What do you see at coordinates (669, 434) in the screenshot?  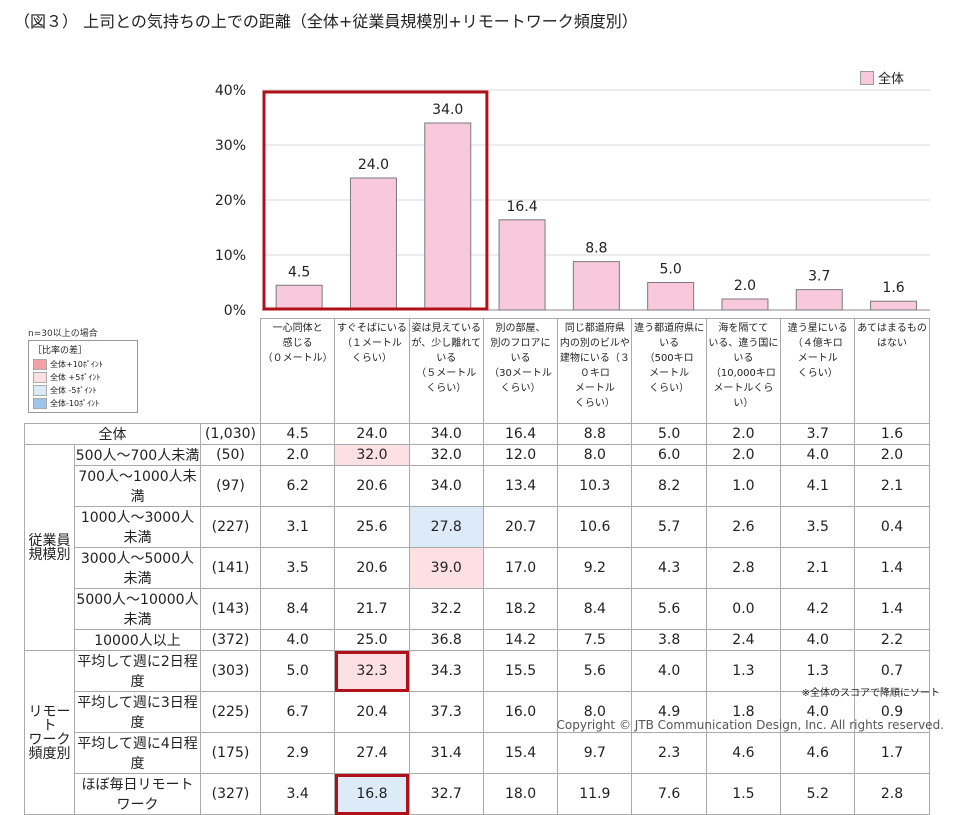 I see `data-cell: 5.0` at bounding box center [669, 434].